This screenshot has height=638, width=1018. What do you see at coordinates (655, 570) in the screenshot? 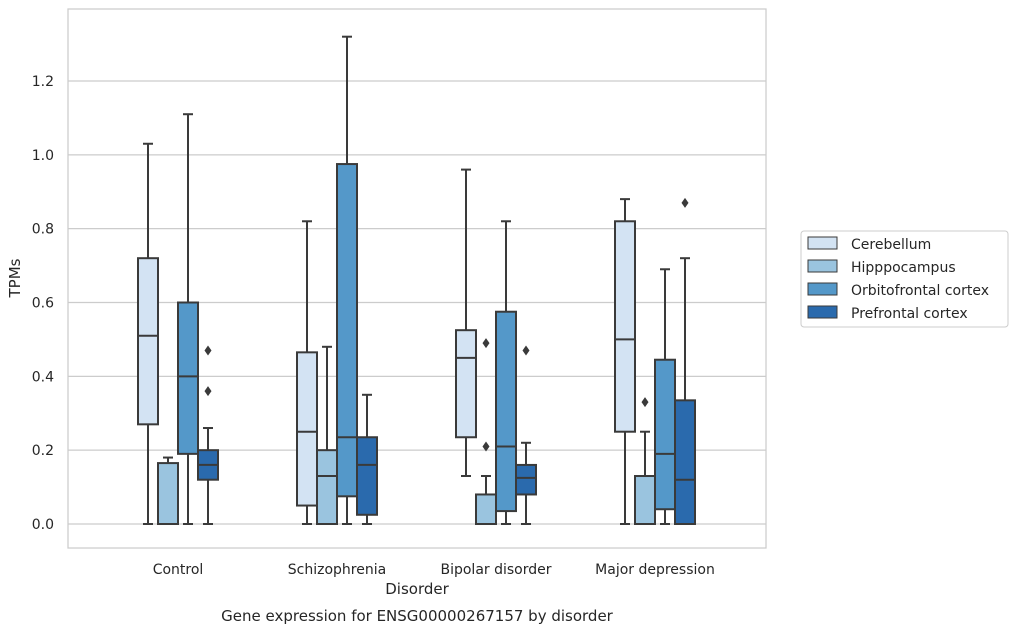
I see `x-tick-label: Major depression` at bounding box center [655, 570].